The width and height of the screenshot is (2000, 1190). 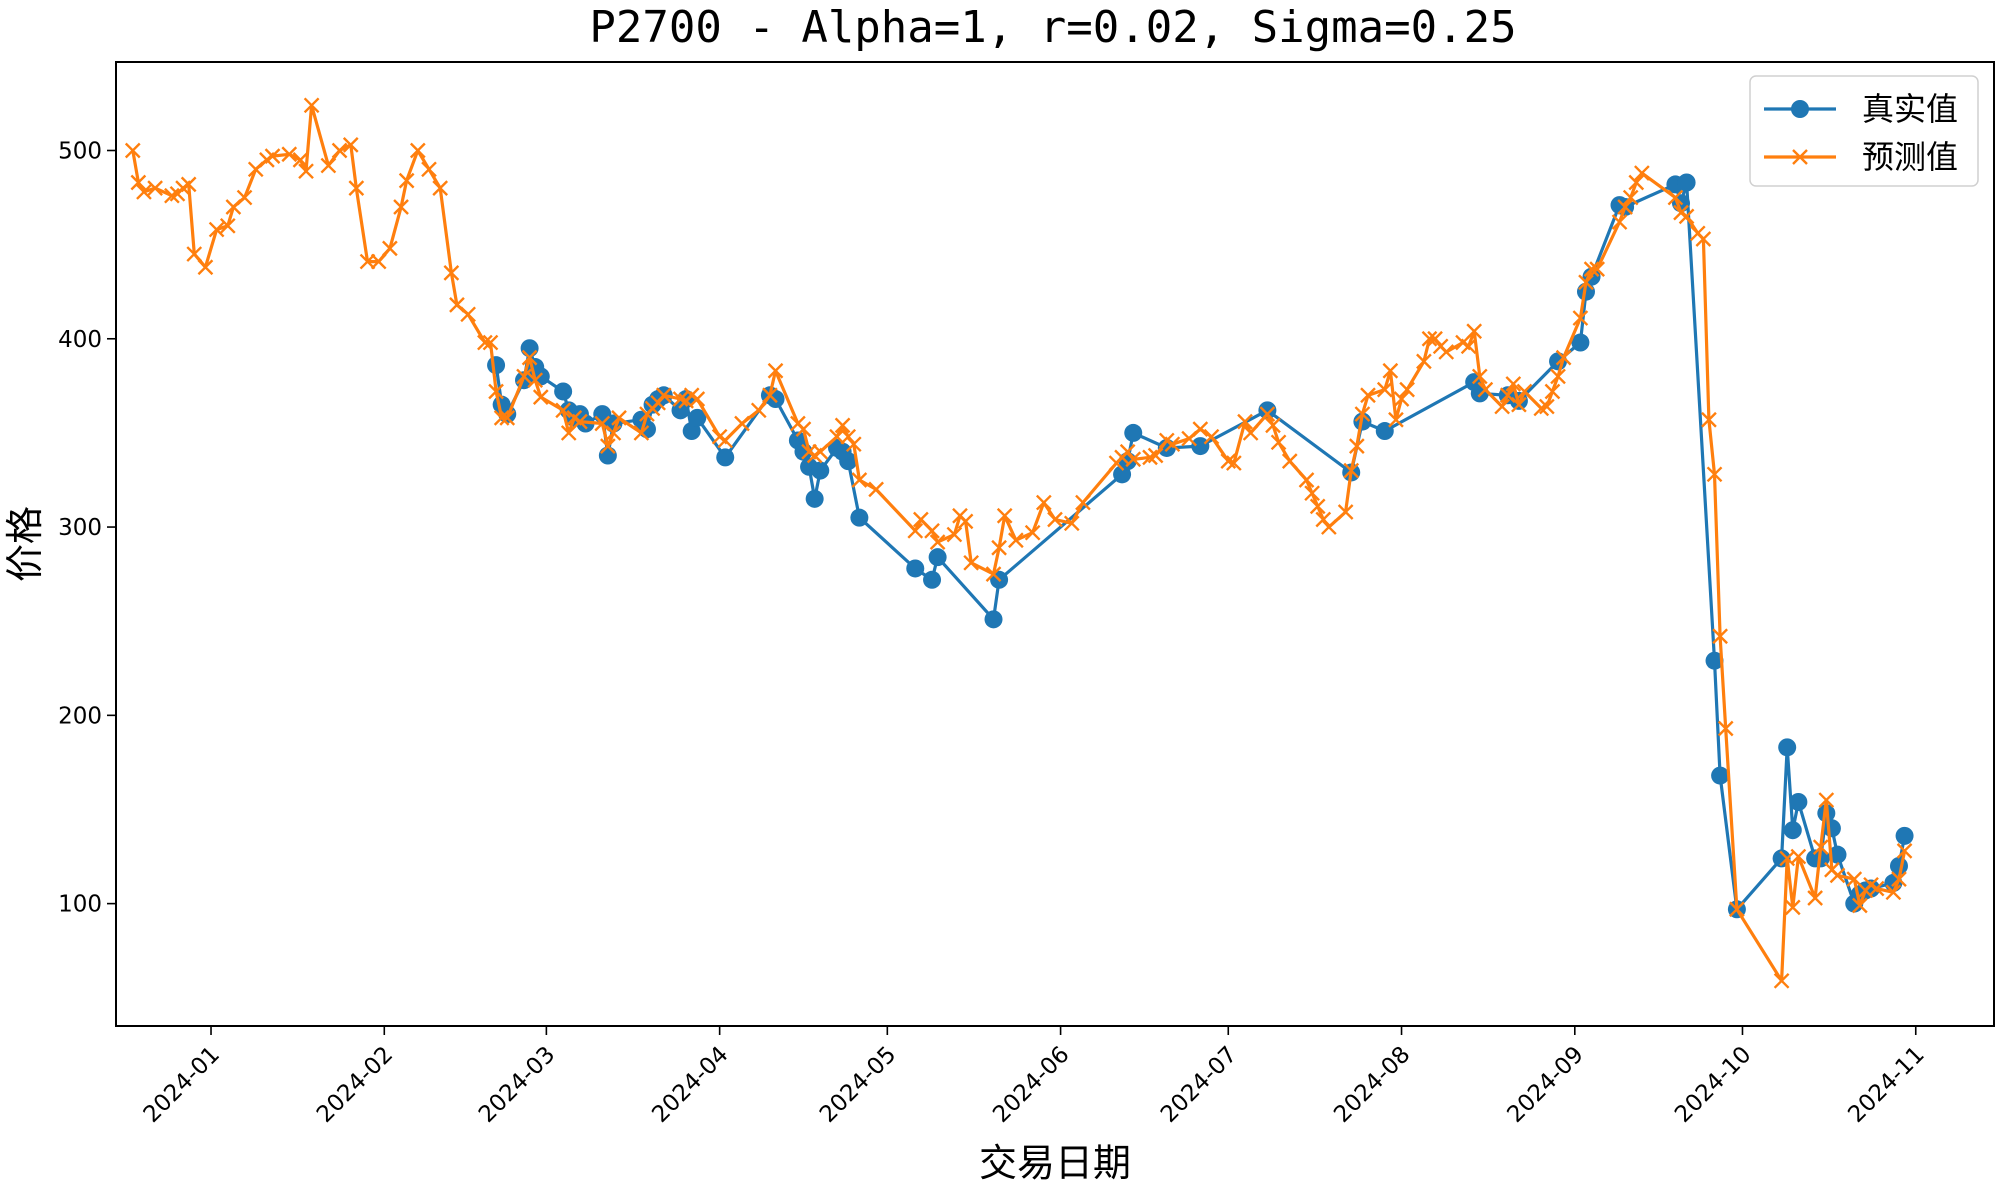 What do you see at coordinates (1910, 109) in the screenshot?
I see `legend-label: 真实值` at bounding box center [1910, 109].